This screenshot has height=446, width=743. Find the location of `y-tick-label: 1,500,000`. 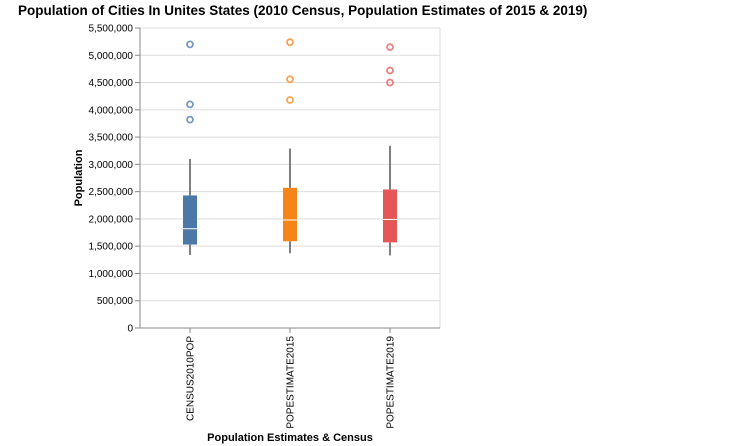

y-tick-label: 1,500,000 is located at coordinates (111, 247).